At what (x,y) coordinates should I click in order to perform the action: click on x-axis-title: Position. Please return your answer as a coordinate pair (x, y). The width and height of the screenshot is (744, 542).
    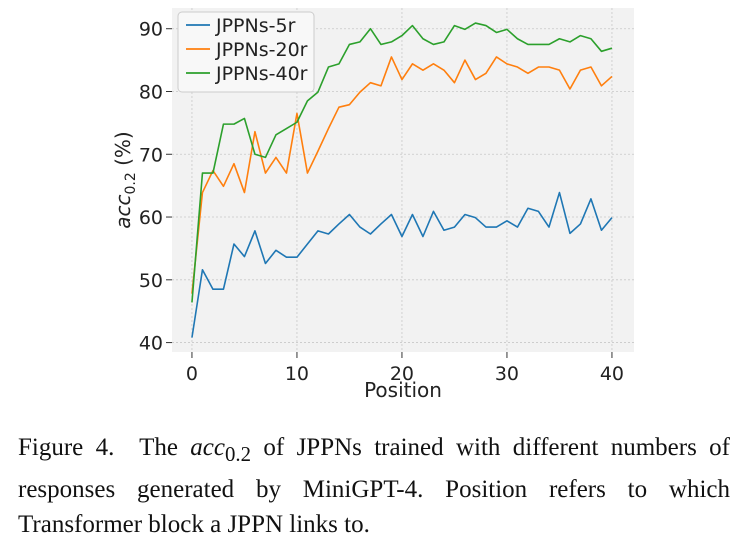
    Looking at the image, I should click on (403, 390).